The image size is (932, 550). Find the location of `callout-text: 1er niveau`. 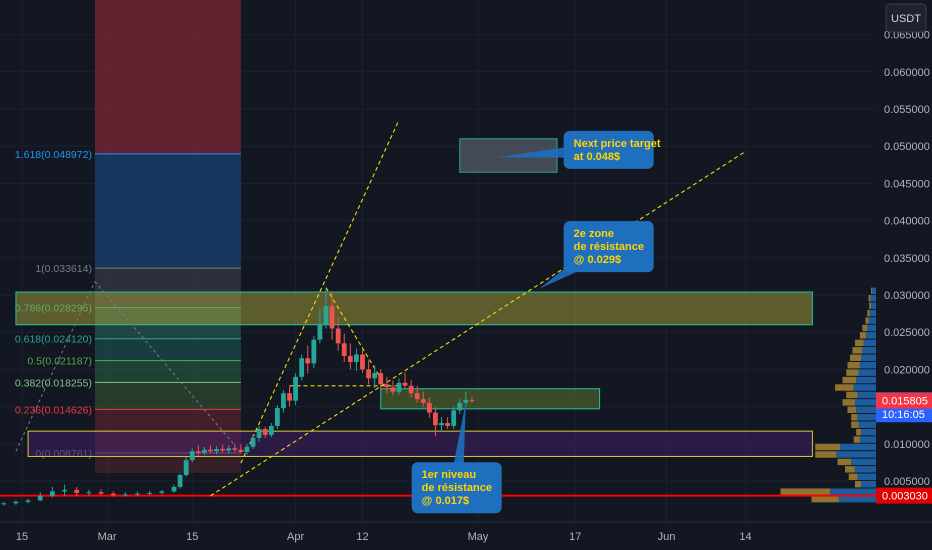

callout-text: 1er niveau is located at coordinates (449, 475).